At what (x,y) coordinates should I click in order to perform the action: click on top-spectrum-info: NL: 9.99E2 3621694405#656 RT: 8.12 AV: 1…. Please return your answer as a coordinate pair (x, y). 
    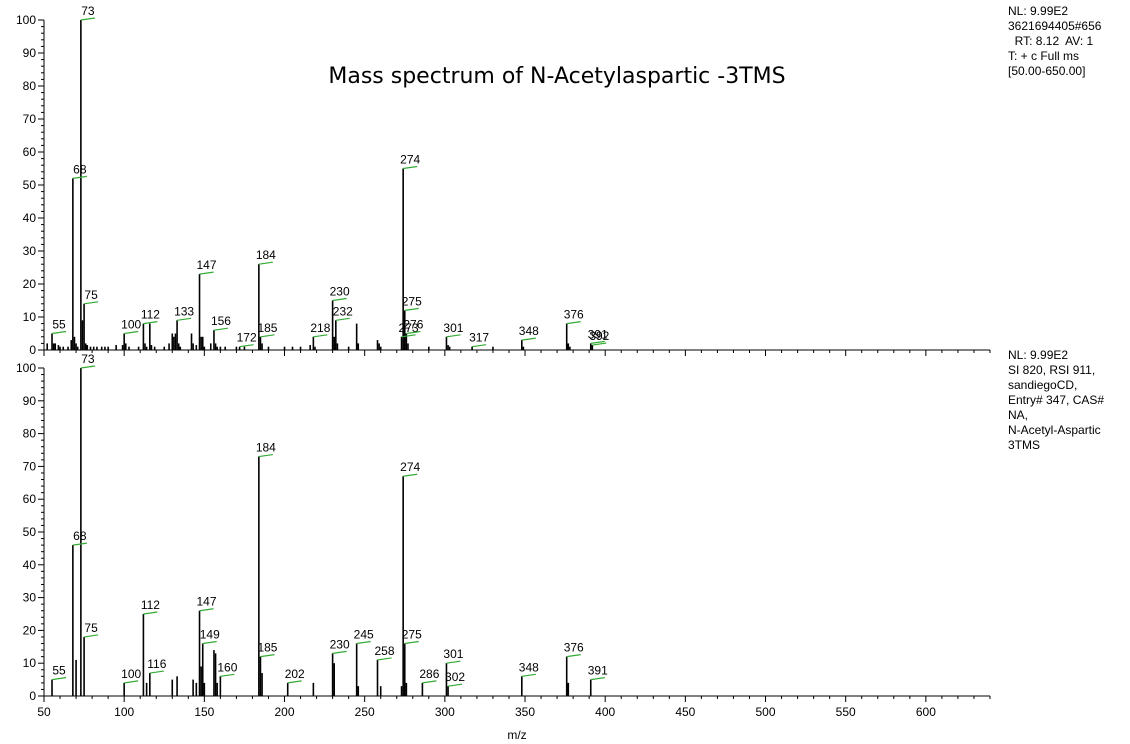
    Looking at the image, I should click on (1054, 41).